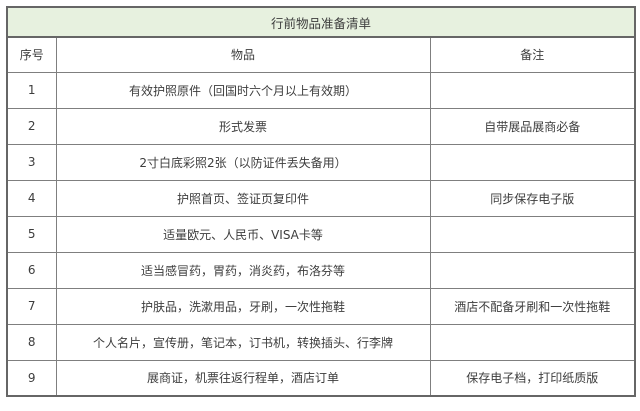  What do you see at coordinates (31, 162) in the screenshot?
I see `row-number: 3` at bounding box center [31, 162].